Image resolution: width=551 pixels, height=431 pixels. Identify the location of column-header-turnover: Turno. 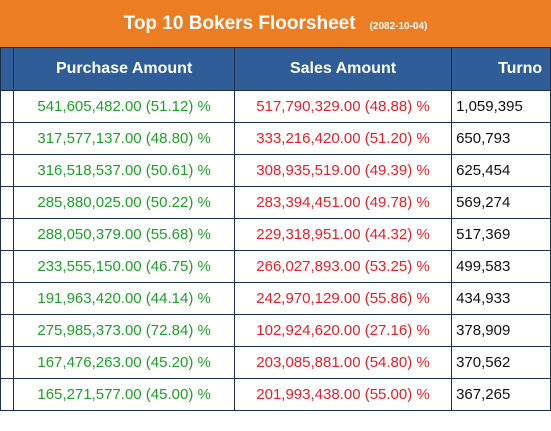
(501, 69).